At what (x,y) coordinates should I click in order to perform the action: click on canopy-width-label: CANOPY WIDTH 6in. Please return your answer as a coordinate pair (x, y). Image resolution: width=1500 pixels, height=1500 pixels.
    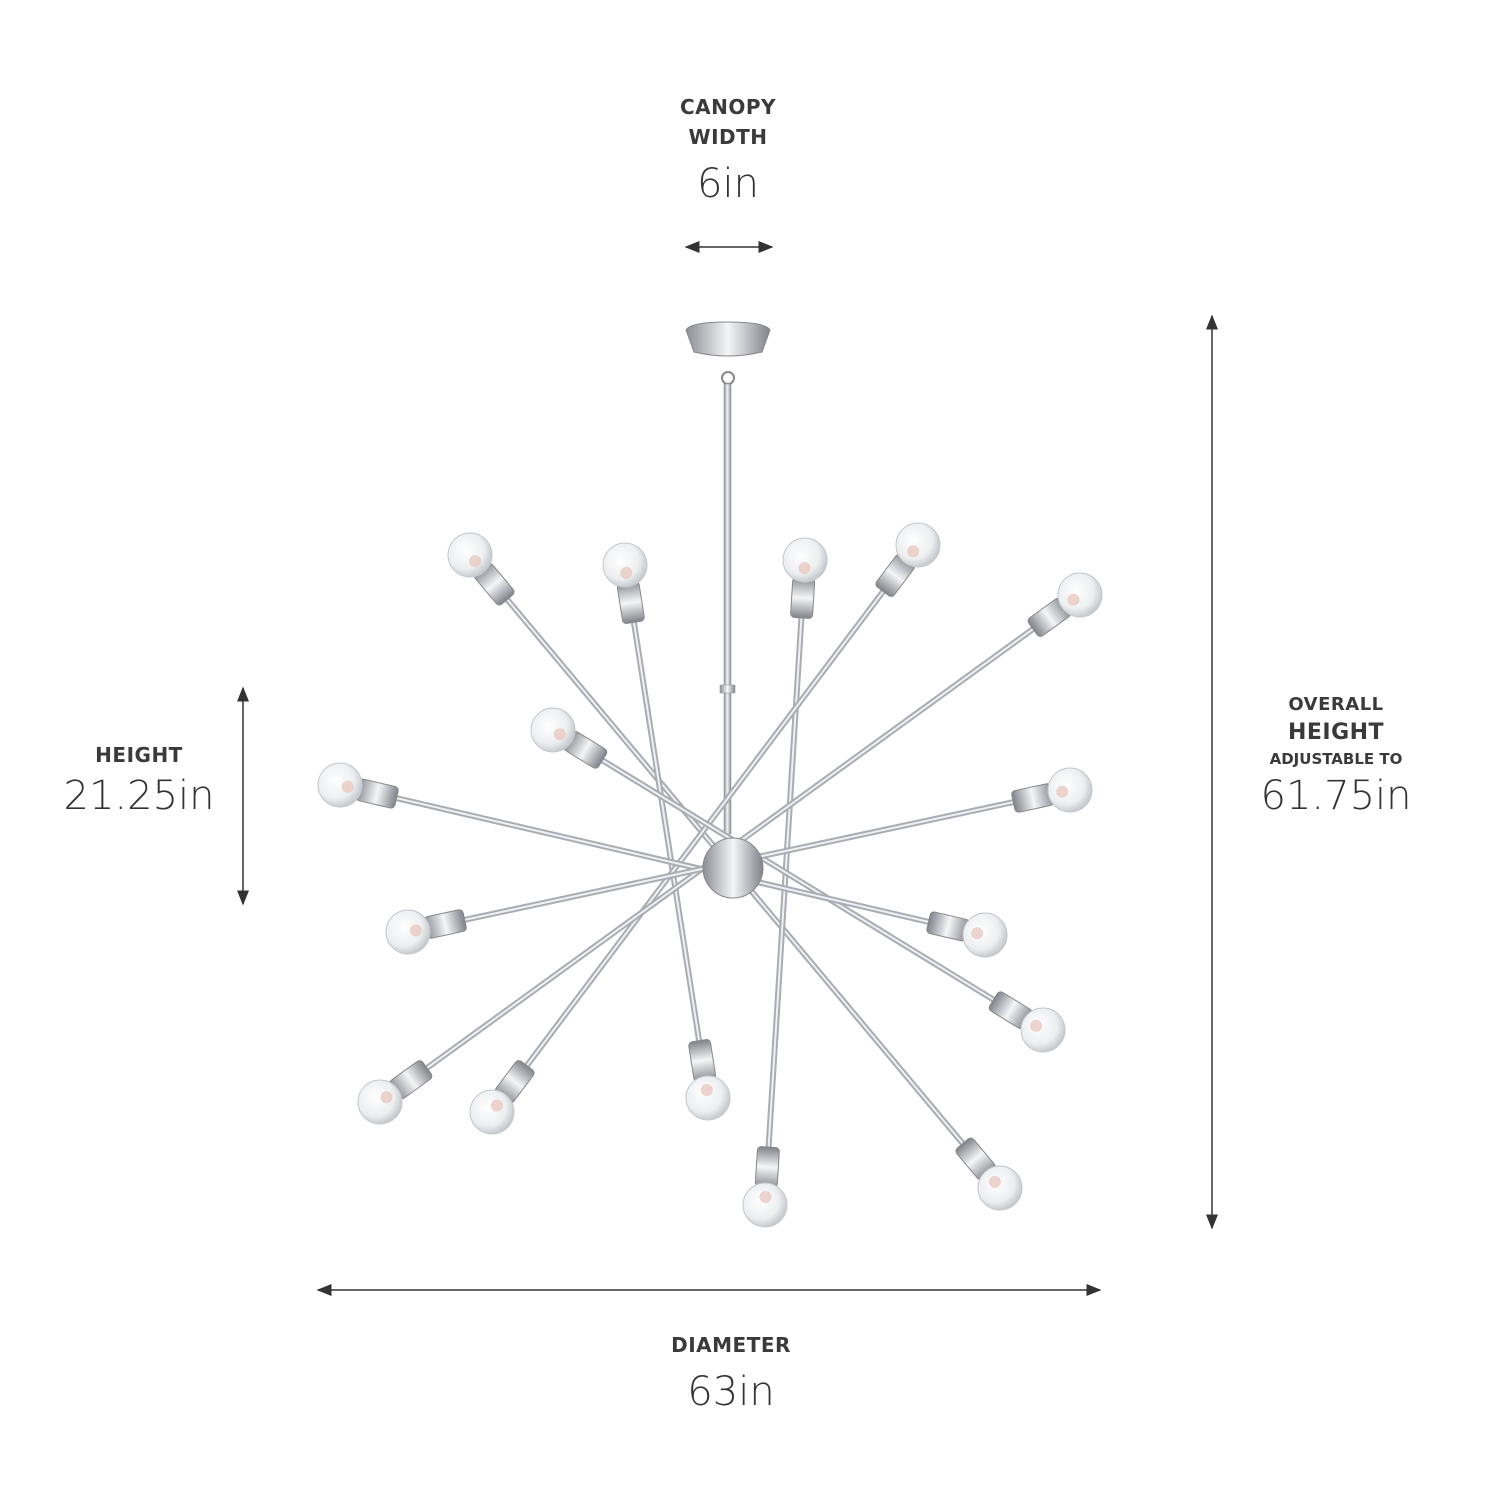
    Looking at the image, I should click on (728, 151).